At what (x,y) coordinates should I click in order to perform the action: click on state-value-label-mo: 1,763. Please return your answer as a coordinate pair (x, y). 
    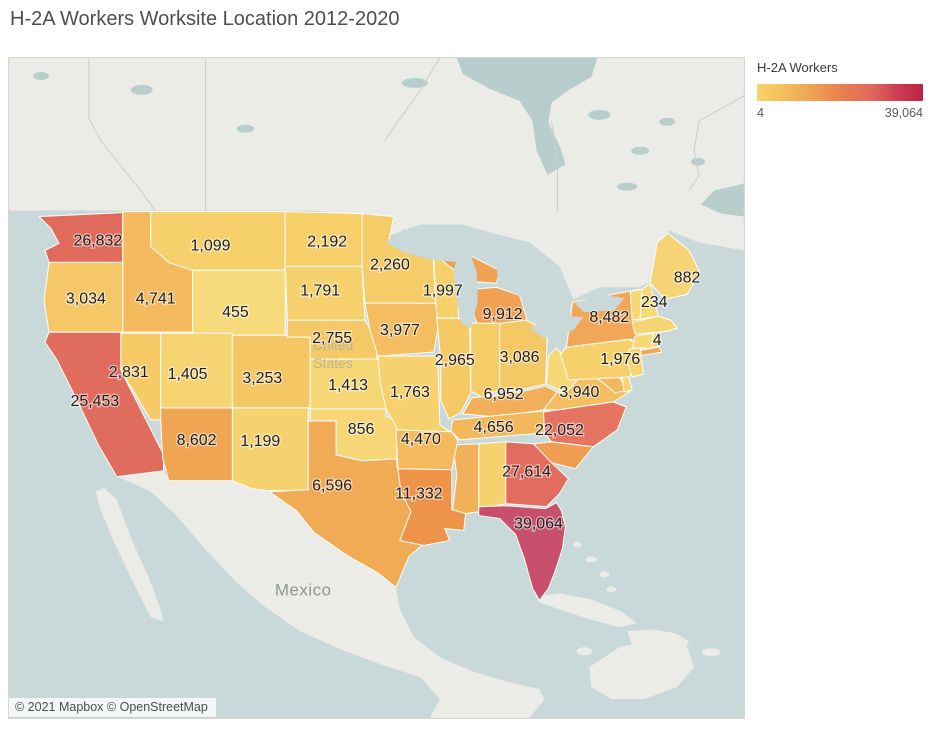
    Looking at the image, I should click on (410, 392).